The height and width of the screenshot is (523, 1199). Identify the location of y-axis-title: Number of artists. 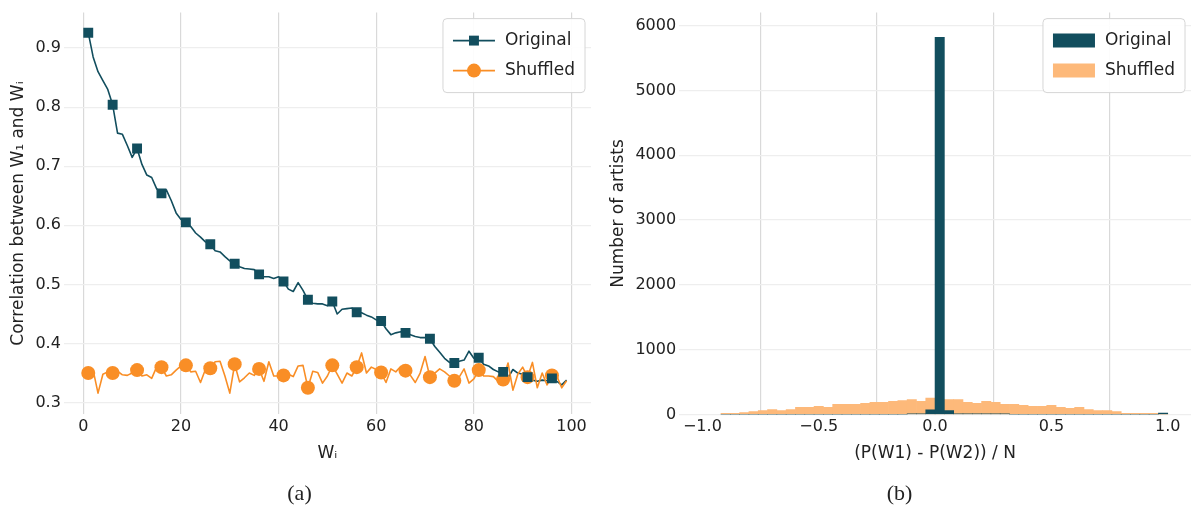
(616, 213).